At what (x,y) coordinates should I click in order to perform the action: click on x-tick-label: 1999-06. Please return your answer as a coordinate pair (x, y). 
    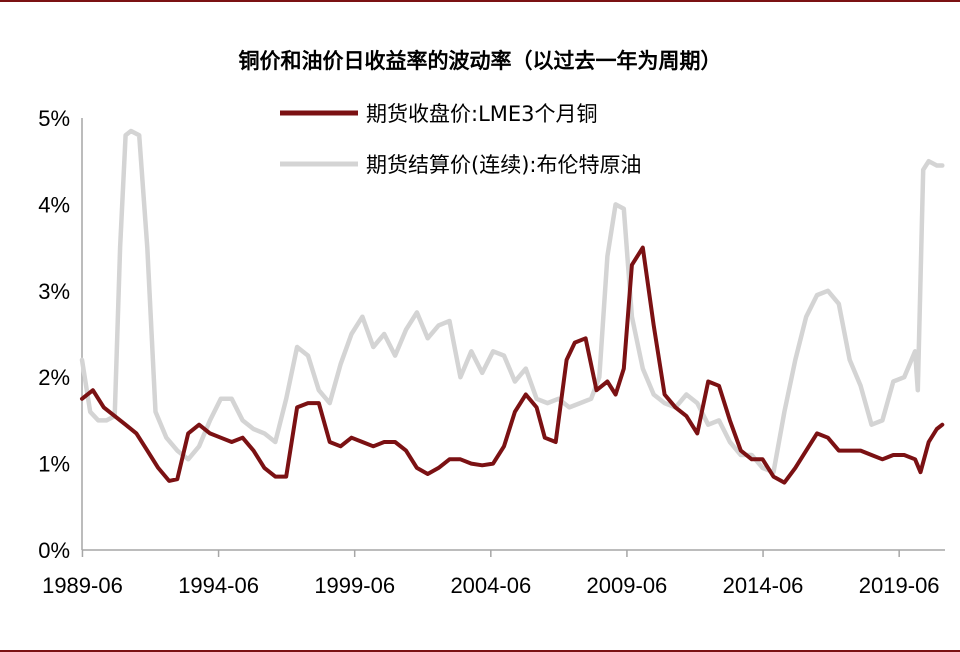
    Looking at the image, I should click on (354, 585).